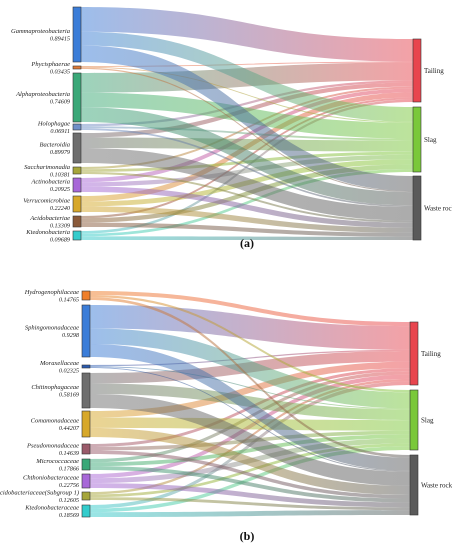 This screenshot has width=452, height=550. What do you see at coordinates (247, 229) in the screenshot?
I see `flow-acidobacteriae-to-waste-rock` at bounding box center [247, 229].